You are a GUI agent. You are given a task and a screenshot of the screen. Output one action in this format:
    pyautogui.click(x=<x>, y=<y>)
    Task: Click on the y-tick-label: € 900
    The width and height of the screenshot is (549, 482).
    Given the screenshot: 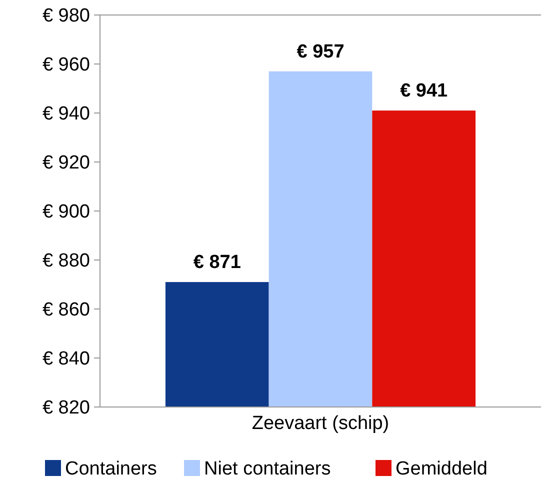 What is the action you would take?
    pyautogui.click(x=66, y=212)
    